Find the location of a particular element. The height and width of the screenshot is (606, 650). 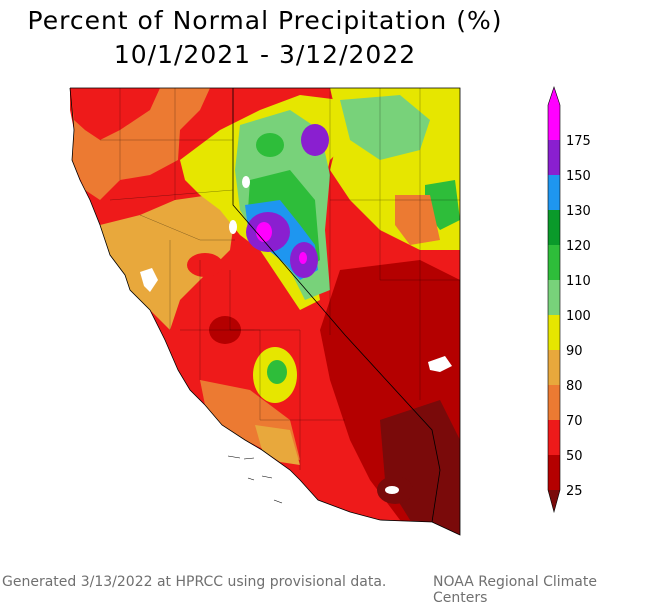

legend-label-70: 70 is located at coordinates (574, 421).